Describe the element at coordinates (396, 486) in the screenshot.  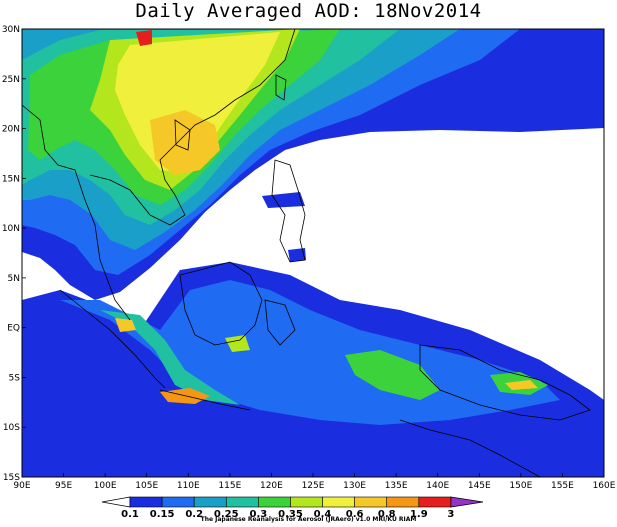
I see `lon-tick-label: 135E` at that location.